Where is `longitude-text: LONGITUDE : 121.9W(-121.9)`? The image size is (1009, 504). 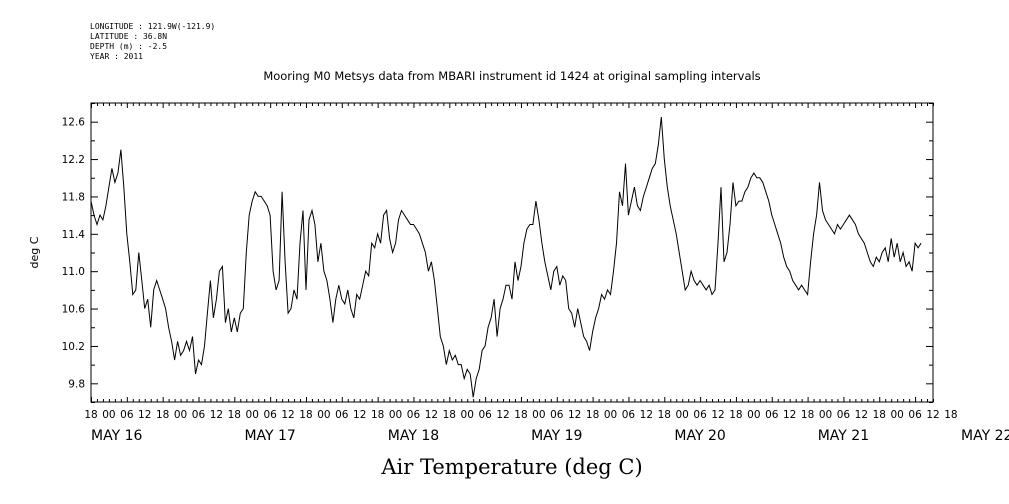 longitude-text: LONGITUDE : 121.9W(-121.9) is located at coordinates (153, 26).